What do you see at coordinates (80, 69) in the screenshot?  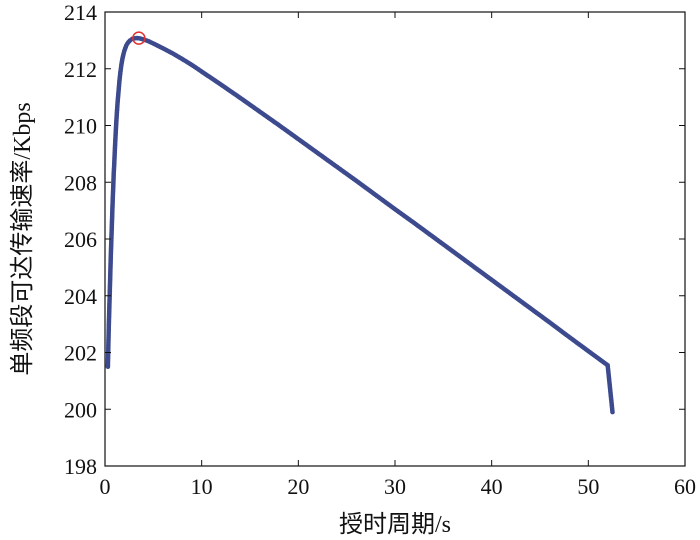 I see `y-tick-label: 212` at bounding box center [80, 69].